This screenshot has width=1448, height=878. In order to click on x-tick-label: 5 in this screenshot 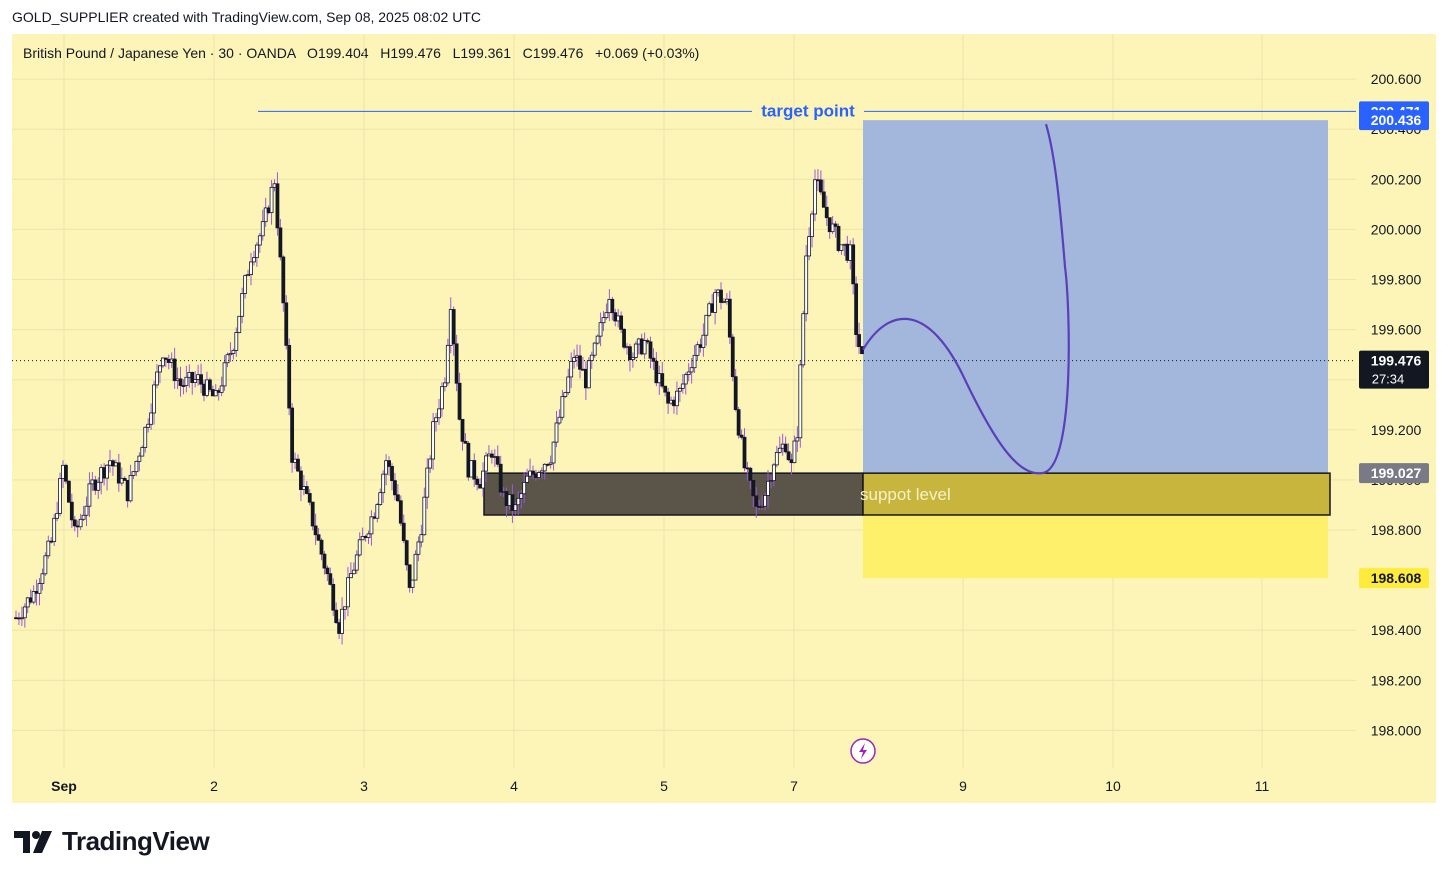, I will do `click(664, 786)`.